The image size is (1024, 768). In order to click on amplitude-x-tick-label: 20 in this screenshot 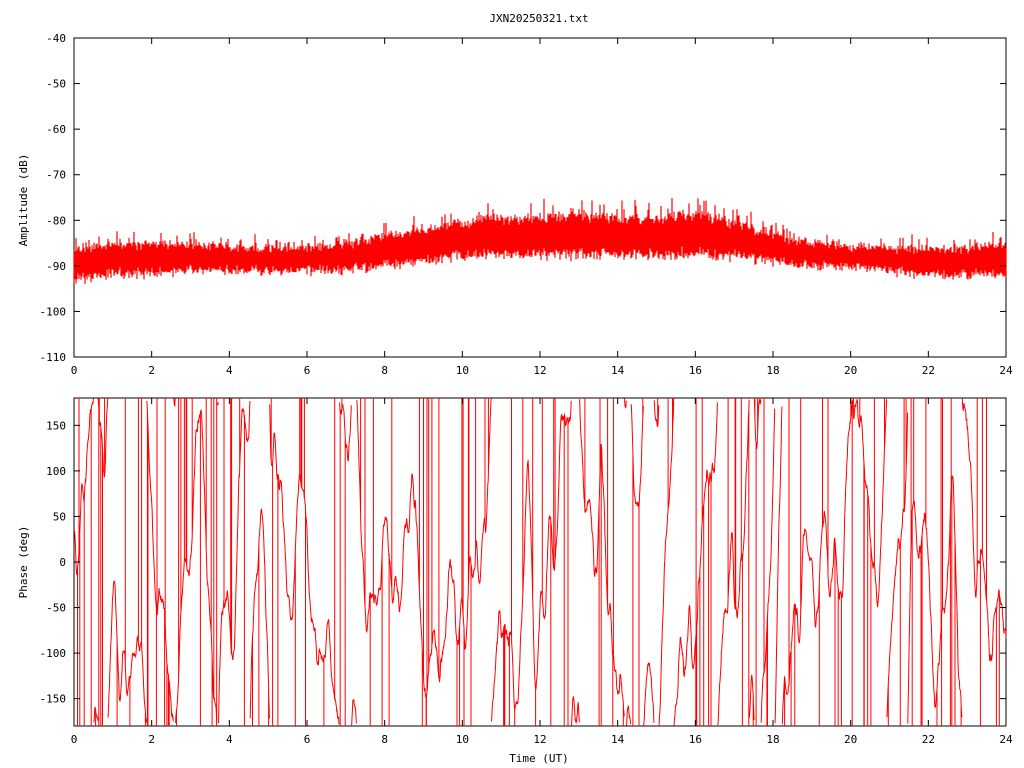, I will do `click(850, 370)`.